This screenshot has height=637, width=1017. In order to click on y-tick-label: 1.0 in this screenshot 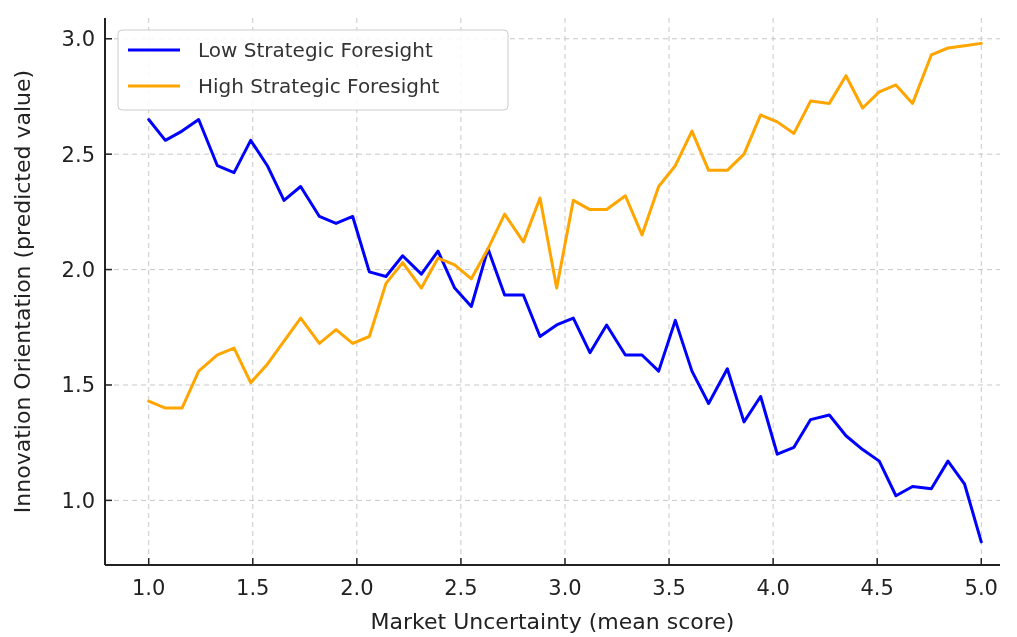, I will do `click(78, 500)`.